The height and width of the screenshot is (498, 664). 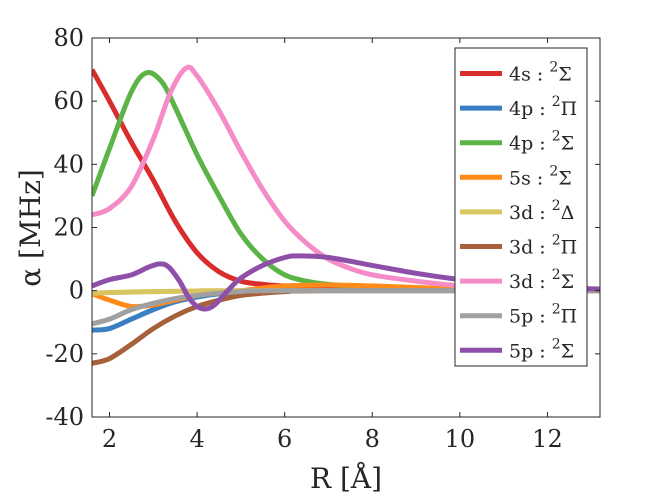 What do you see at coordinates (529, 75) in the screenshot?
I see `legend-state: 4s :` at bounding box center [529, 75].